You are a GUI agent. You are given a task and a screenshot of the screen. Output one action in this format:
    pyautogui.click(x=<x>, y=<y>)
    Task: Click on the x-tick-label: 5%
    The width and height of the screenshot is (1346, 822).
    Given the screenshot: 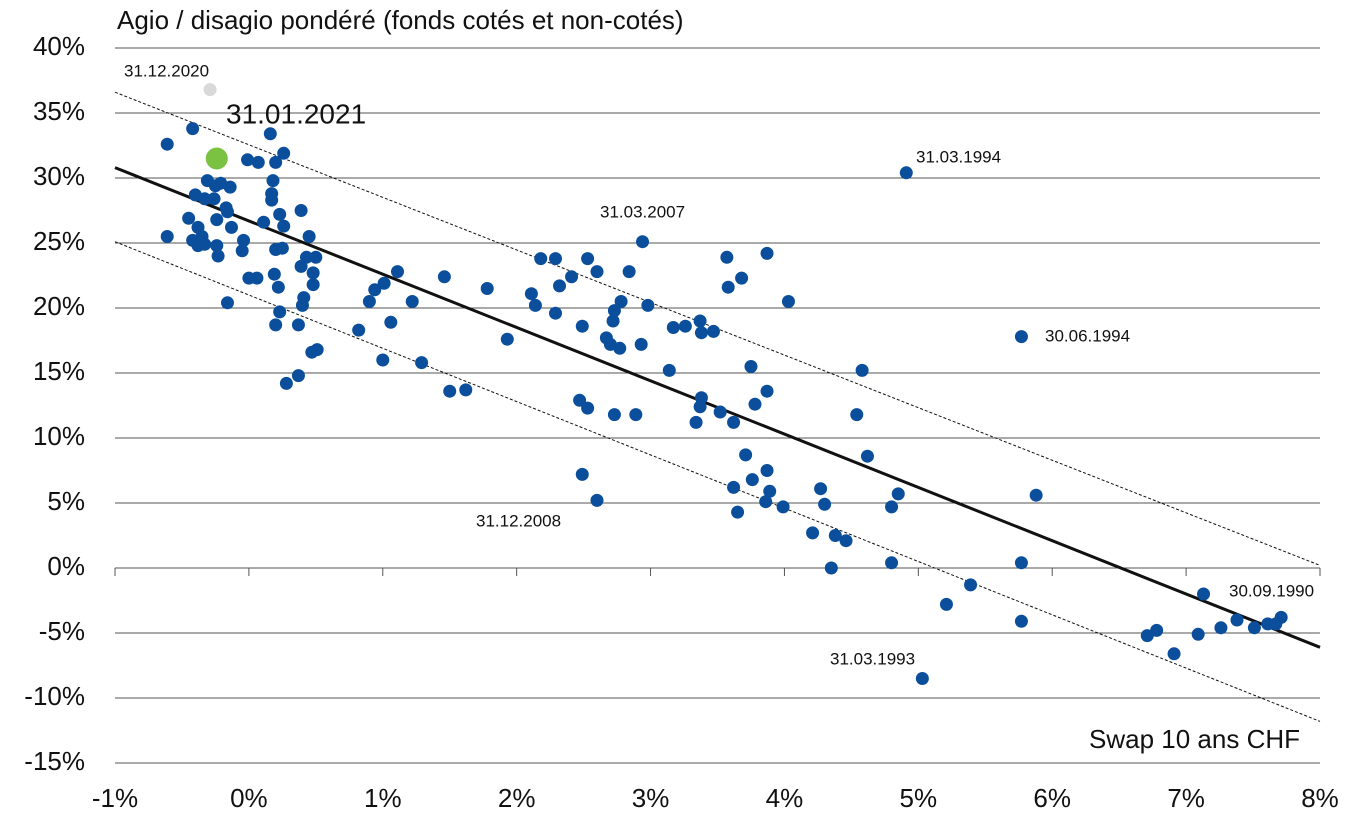 What is the action you would take?
    pyautogui.click(x=919, y=798)
    